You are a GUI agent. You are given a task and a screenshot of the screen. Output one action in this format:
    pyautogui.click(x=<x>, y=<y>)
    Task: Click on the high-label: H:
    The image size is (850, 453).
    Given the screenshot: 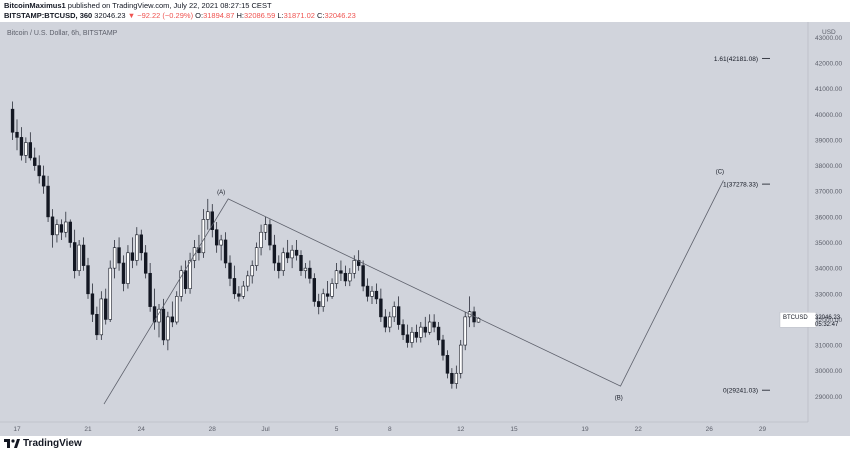 What is the action you would take?
    pyautogui.click(x=240, y=15)
    